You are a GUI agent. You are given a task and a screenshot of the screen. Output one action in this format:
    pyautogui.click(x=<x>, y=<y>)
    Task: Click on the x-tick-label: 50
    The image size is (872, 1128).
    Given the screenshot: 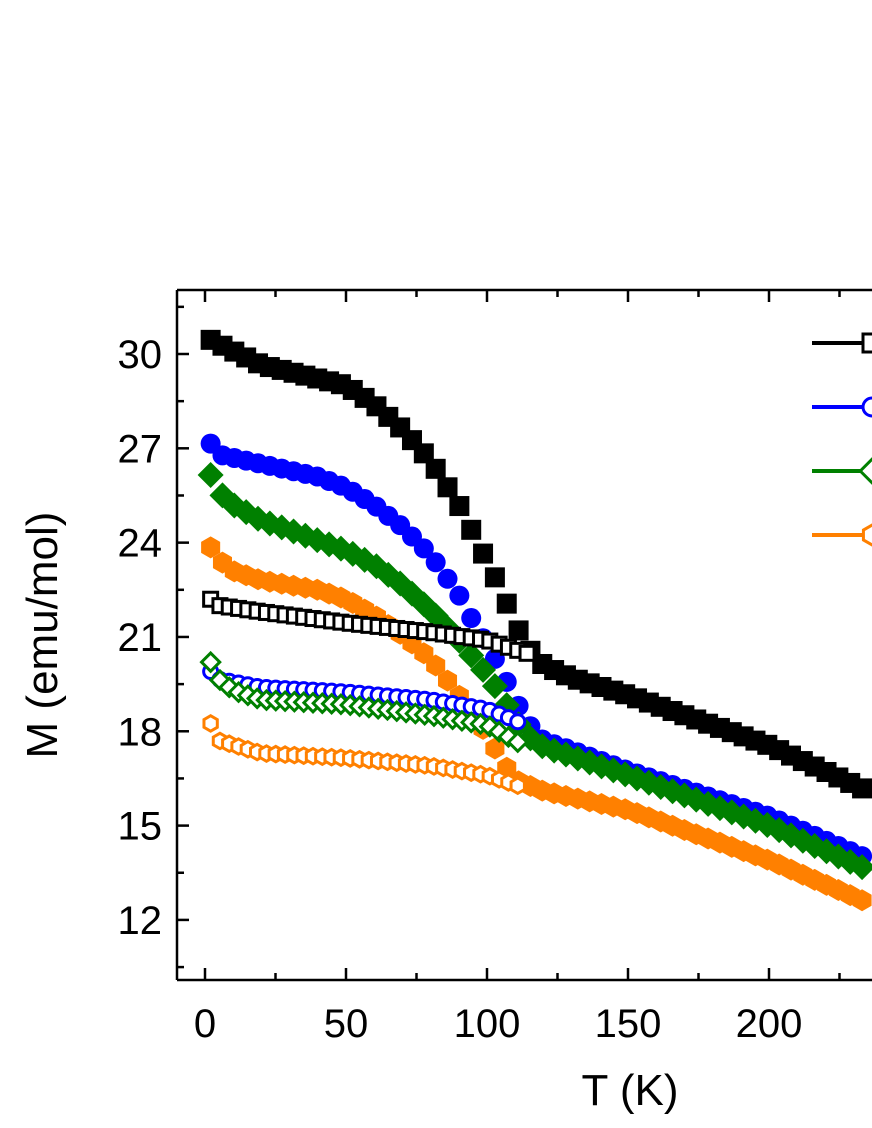 What is the action you would take?
    pyautogui.click(x=346, y=1024)
    